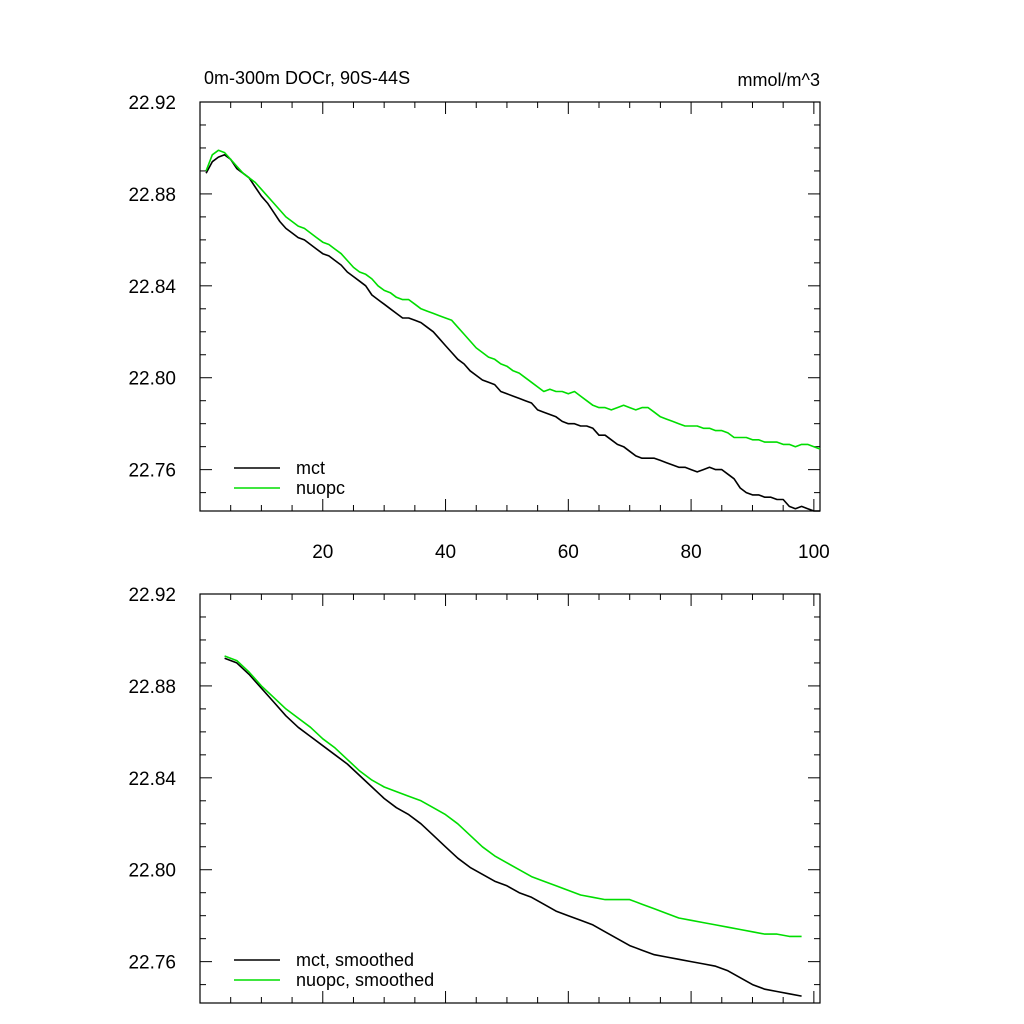 The width and height of the screenshot is (1024, 1024). I want to click on legend-label: nuopc, so click(320, 488).